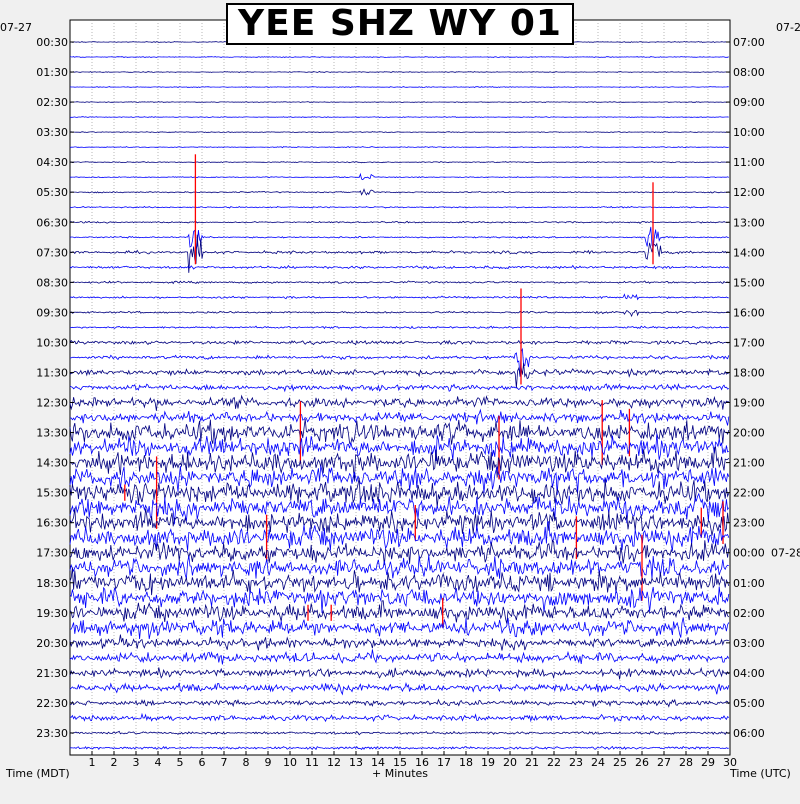 The height and width of the screenshot is (804, 800). What do you see at coordinates (334, 762) in the screenshot?
I see `x-tick-label: 12` at bounding box center [334, 762].